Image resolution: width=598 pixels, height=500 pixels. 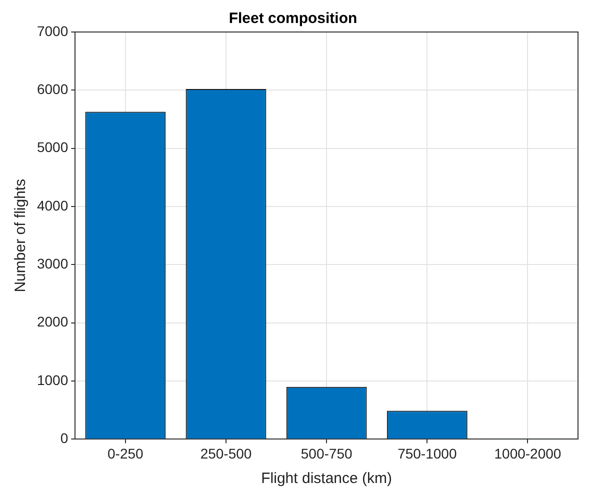 I want to click on y-tick-label: 3000, so click(x=52, y=264).